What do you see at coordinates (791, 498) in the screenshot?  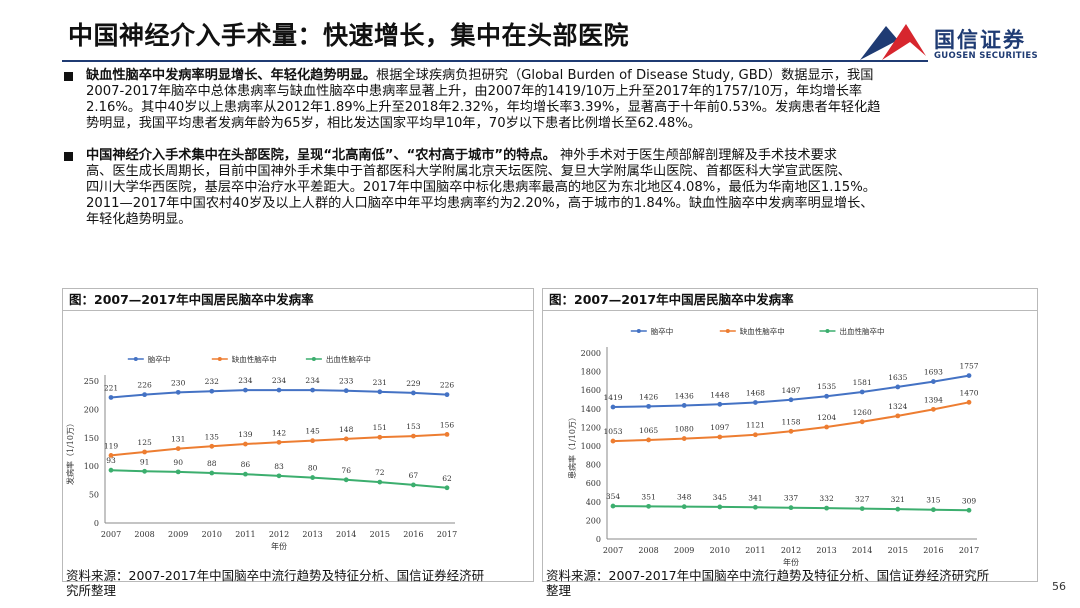 I see `data-label: 337` at bounding box center [791, 498].